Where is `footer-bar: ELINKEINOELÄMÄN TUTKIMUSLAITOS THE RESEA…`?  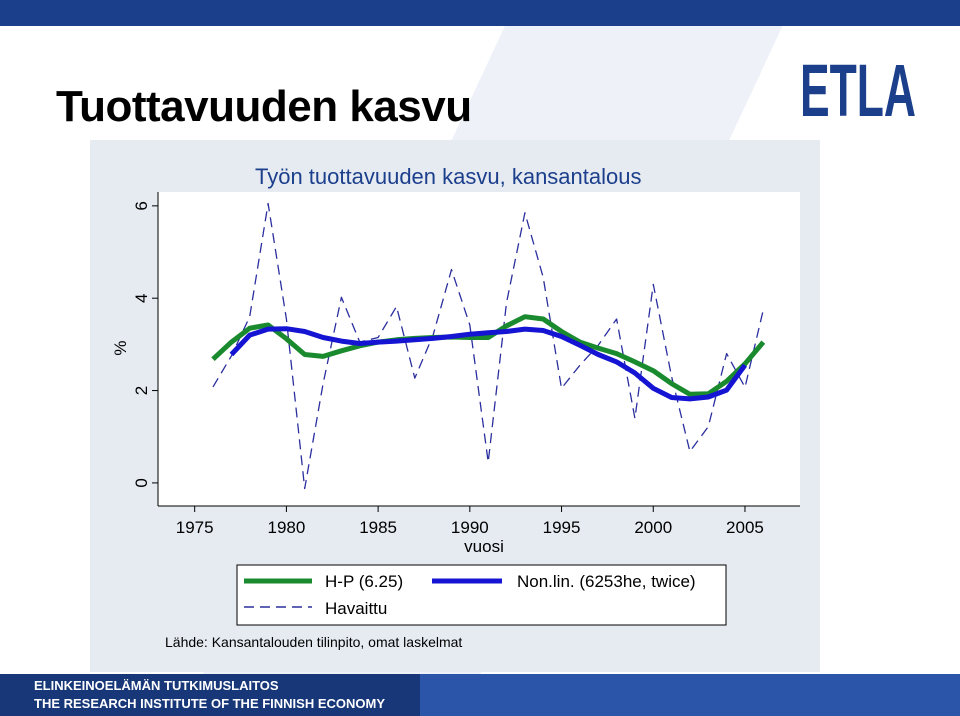
footer-bar: ELINKEINOELÄMÄN TUTKIMUSLAITOS THE RESEA… is located at coordinates (480, 695).